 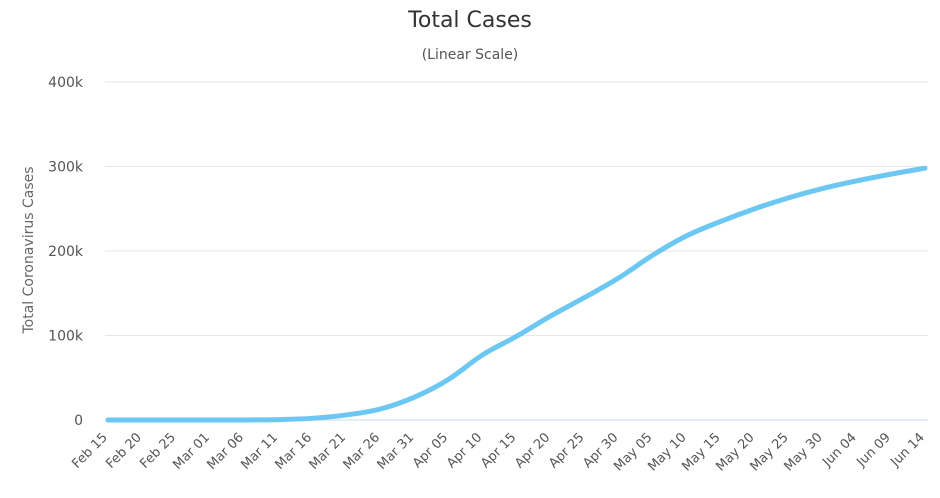 I want to click on x-tick-label: Apr 05, so click(x=430, y=450).